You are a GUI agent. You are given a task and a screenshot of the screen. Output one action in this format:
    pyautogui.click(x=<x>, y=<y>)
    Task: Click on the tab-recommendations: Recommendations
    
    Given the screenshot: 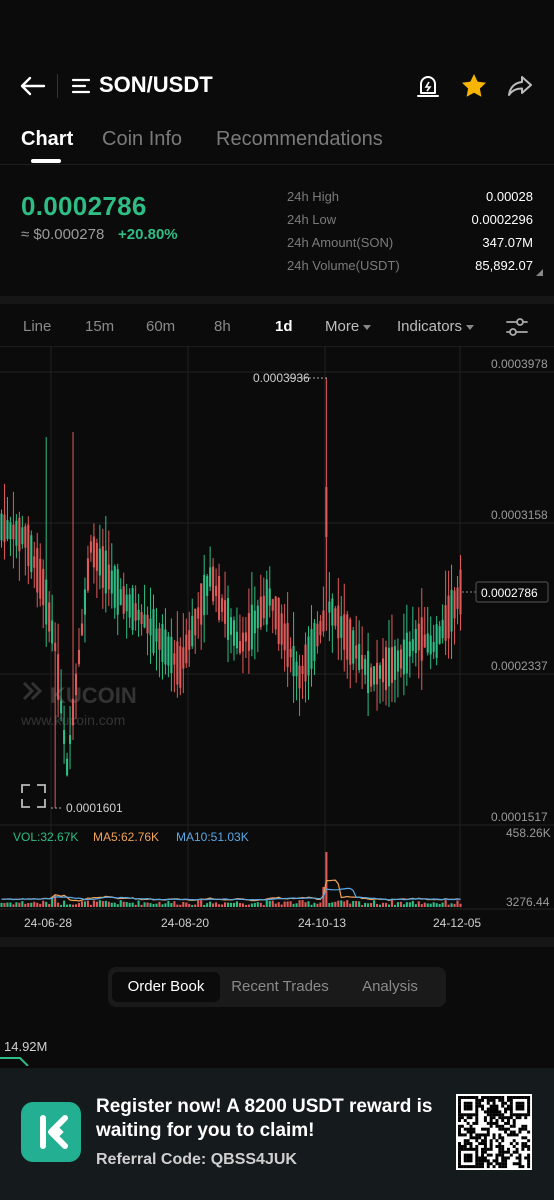 What is the action you would take?
    pyautogui.click(x=299, y=139)
    